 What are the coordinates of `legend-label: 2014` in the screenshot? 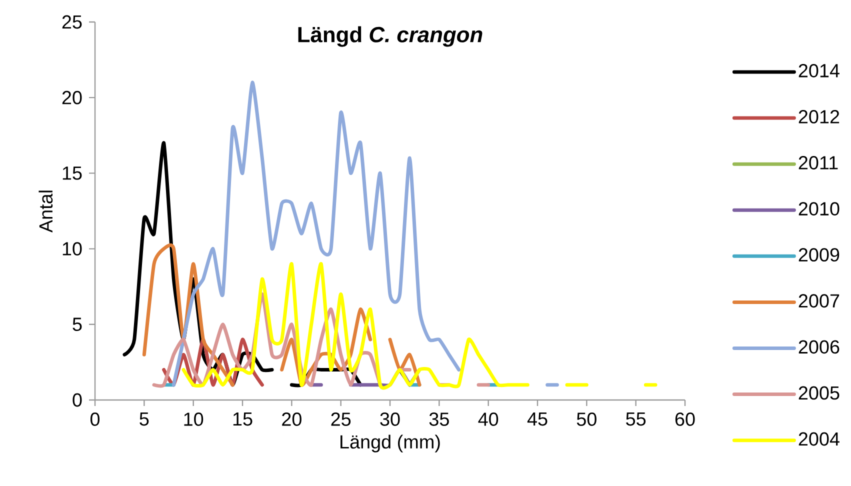 It's located at (819, 71).